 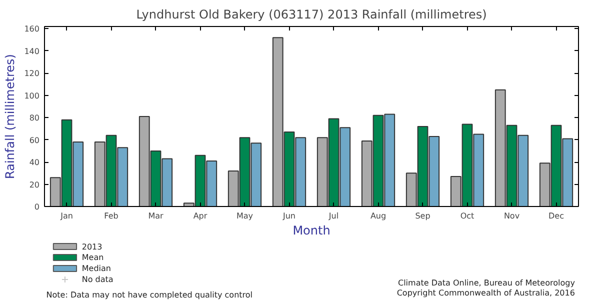 What do you see at coordinates (32, 95) in the screenshot?
I see `y-tick-label: 100` at bounding box center [32, 95].